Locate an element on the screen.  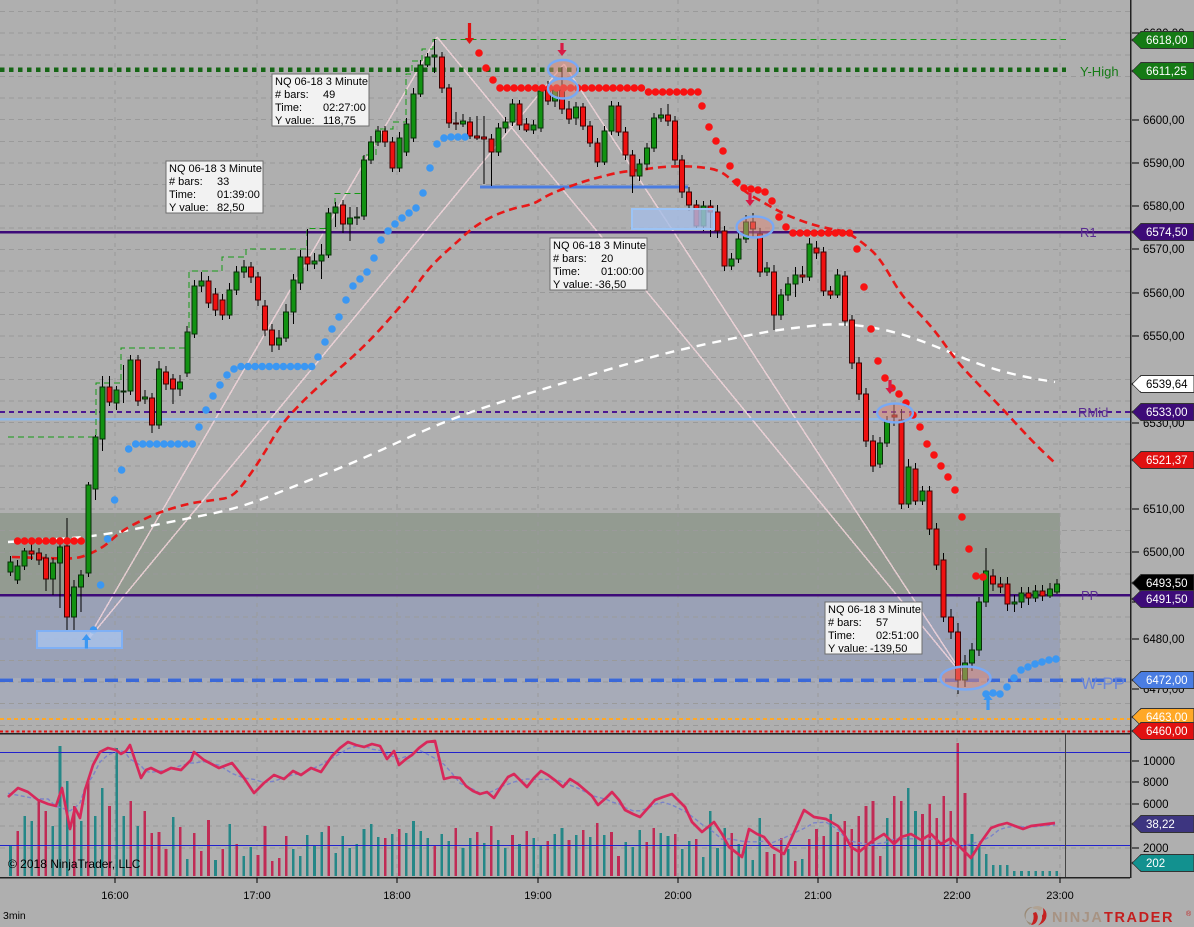
svg-text: -139,50 is located at coordinates (888, 649).